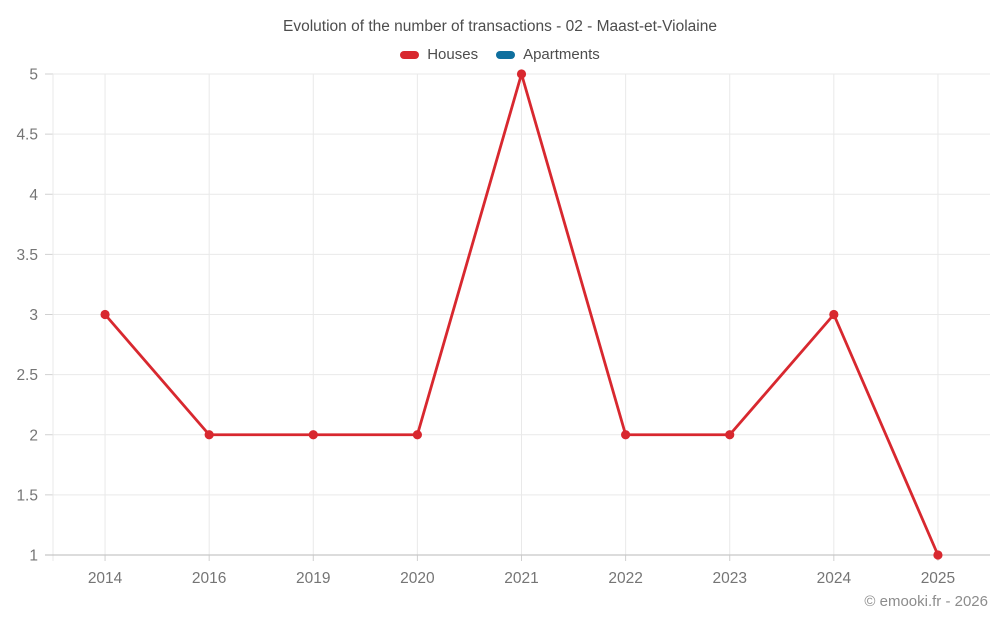 This screenshot has height=625, width=1000. Describe the element at coordinates (313, 435) in the screenshot. I see `data-point-houses-2019` at that location.